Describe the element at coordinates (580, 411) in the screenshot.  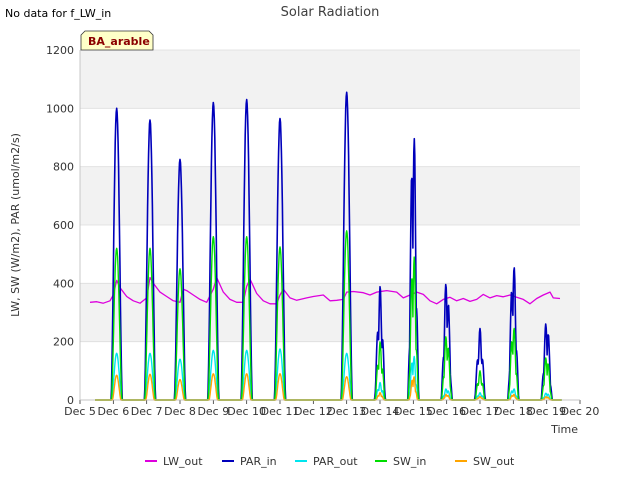
I see `x-tick-label: Dec 20` at that location.